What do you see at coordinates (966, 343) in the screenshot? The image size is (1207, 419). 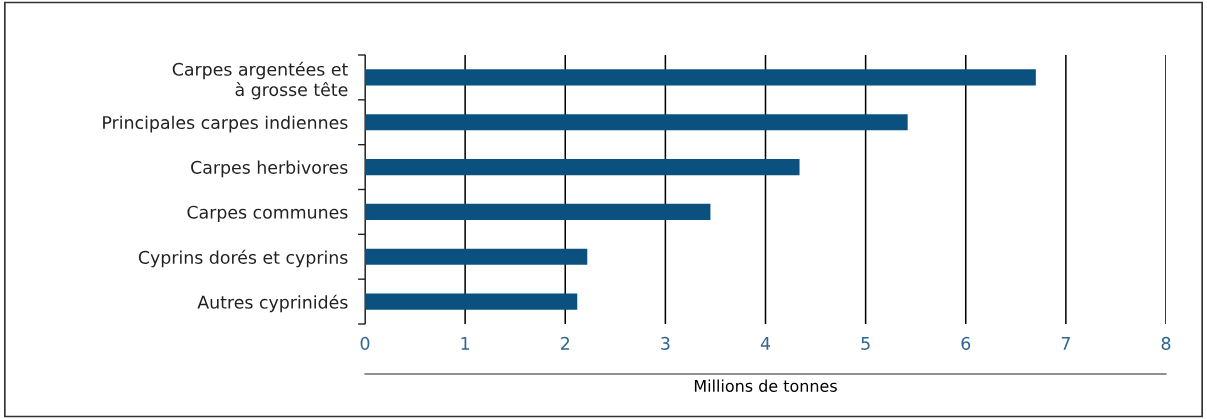 I see `x-tick-label: 6` at bounding box center [966, 343].